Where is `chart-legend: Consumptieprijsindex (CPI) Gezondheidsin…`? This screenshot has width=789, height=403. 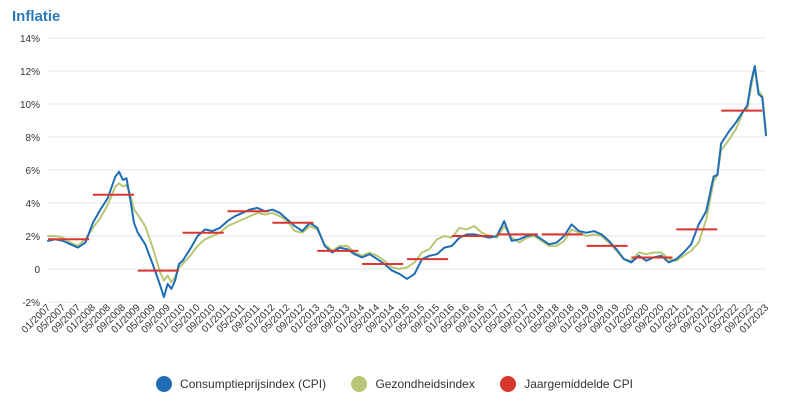
chart-legend: Consumptieprijsindex (CPI) Gezondheidsin… is located at coordinates (394, 385).